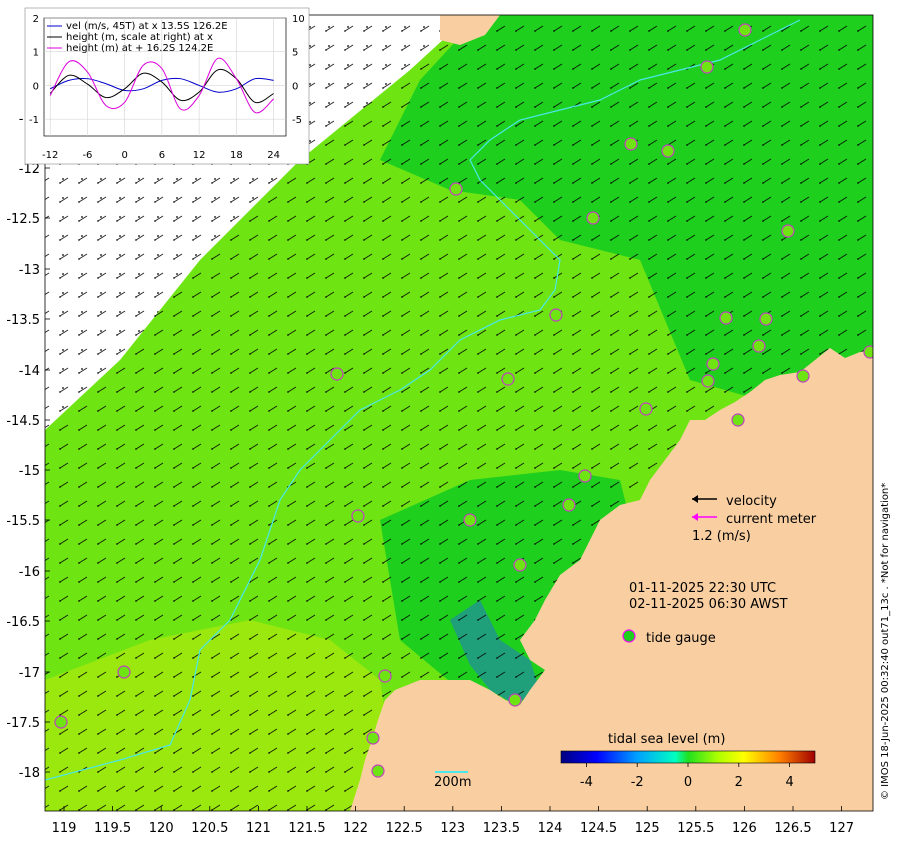 This screenshot has height=846, width=900. Describe the element at coordinates (841, 828) in the screenshot. I see `x-tick-label: 127` at that location.